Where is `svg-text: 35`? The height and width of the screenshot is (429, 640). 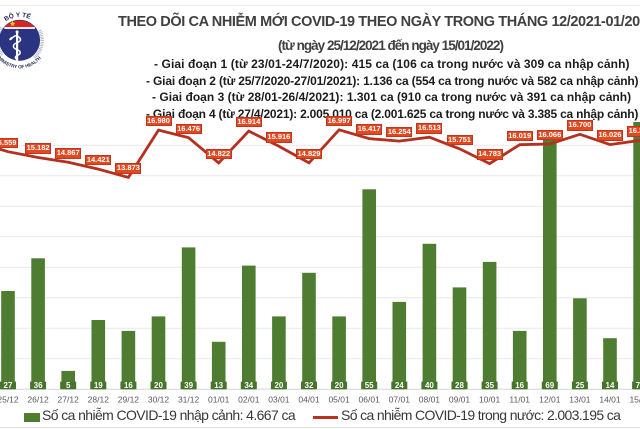 svg-text: 35 is located at coordinates (489, 385).